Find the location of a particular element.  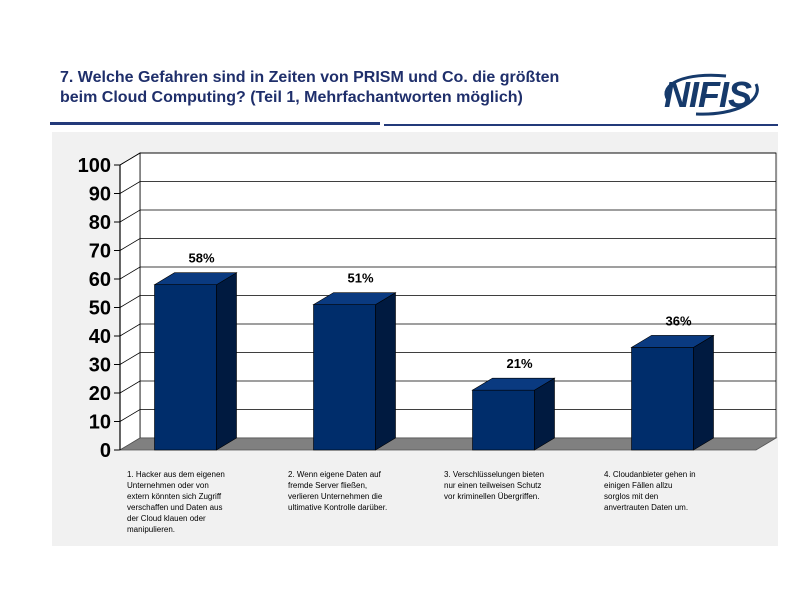

y-tick-label: 20 is located at coordinates (100, 394).